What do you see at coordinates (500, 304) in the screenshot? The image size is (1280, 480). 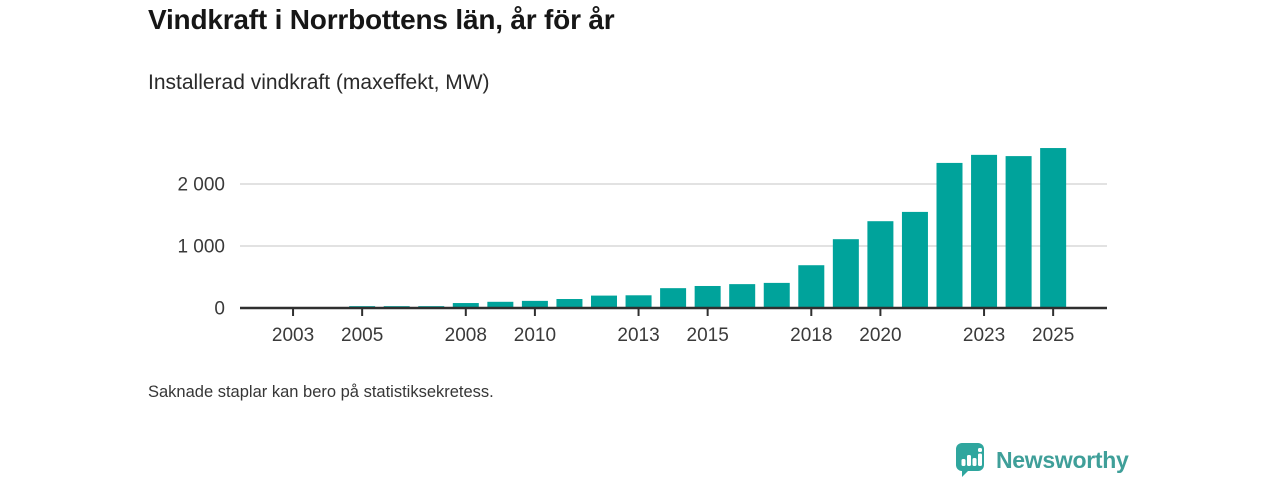 I see `bar-2009` at bounding box center [500, 304].